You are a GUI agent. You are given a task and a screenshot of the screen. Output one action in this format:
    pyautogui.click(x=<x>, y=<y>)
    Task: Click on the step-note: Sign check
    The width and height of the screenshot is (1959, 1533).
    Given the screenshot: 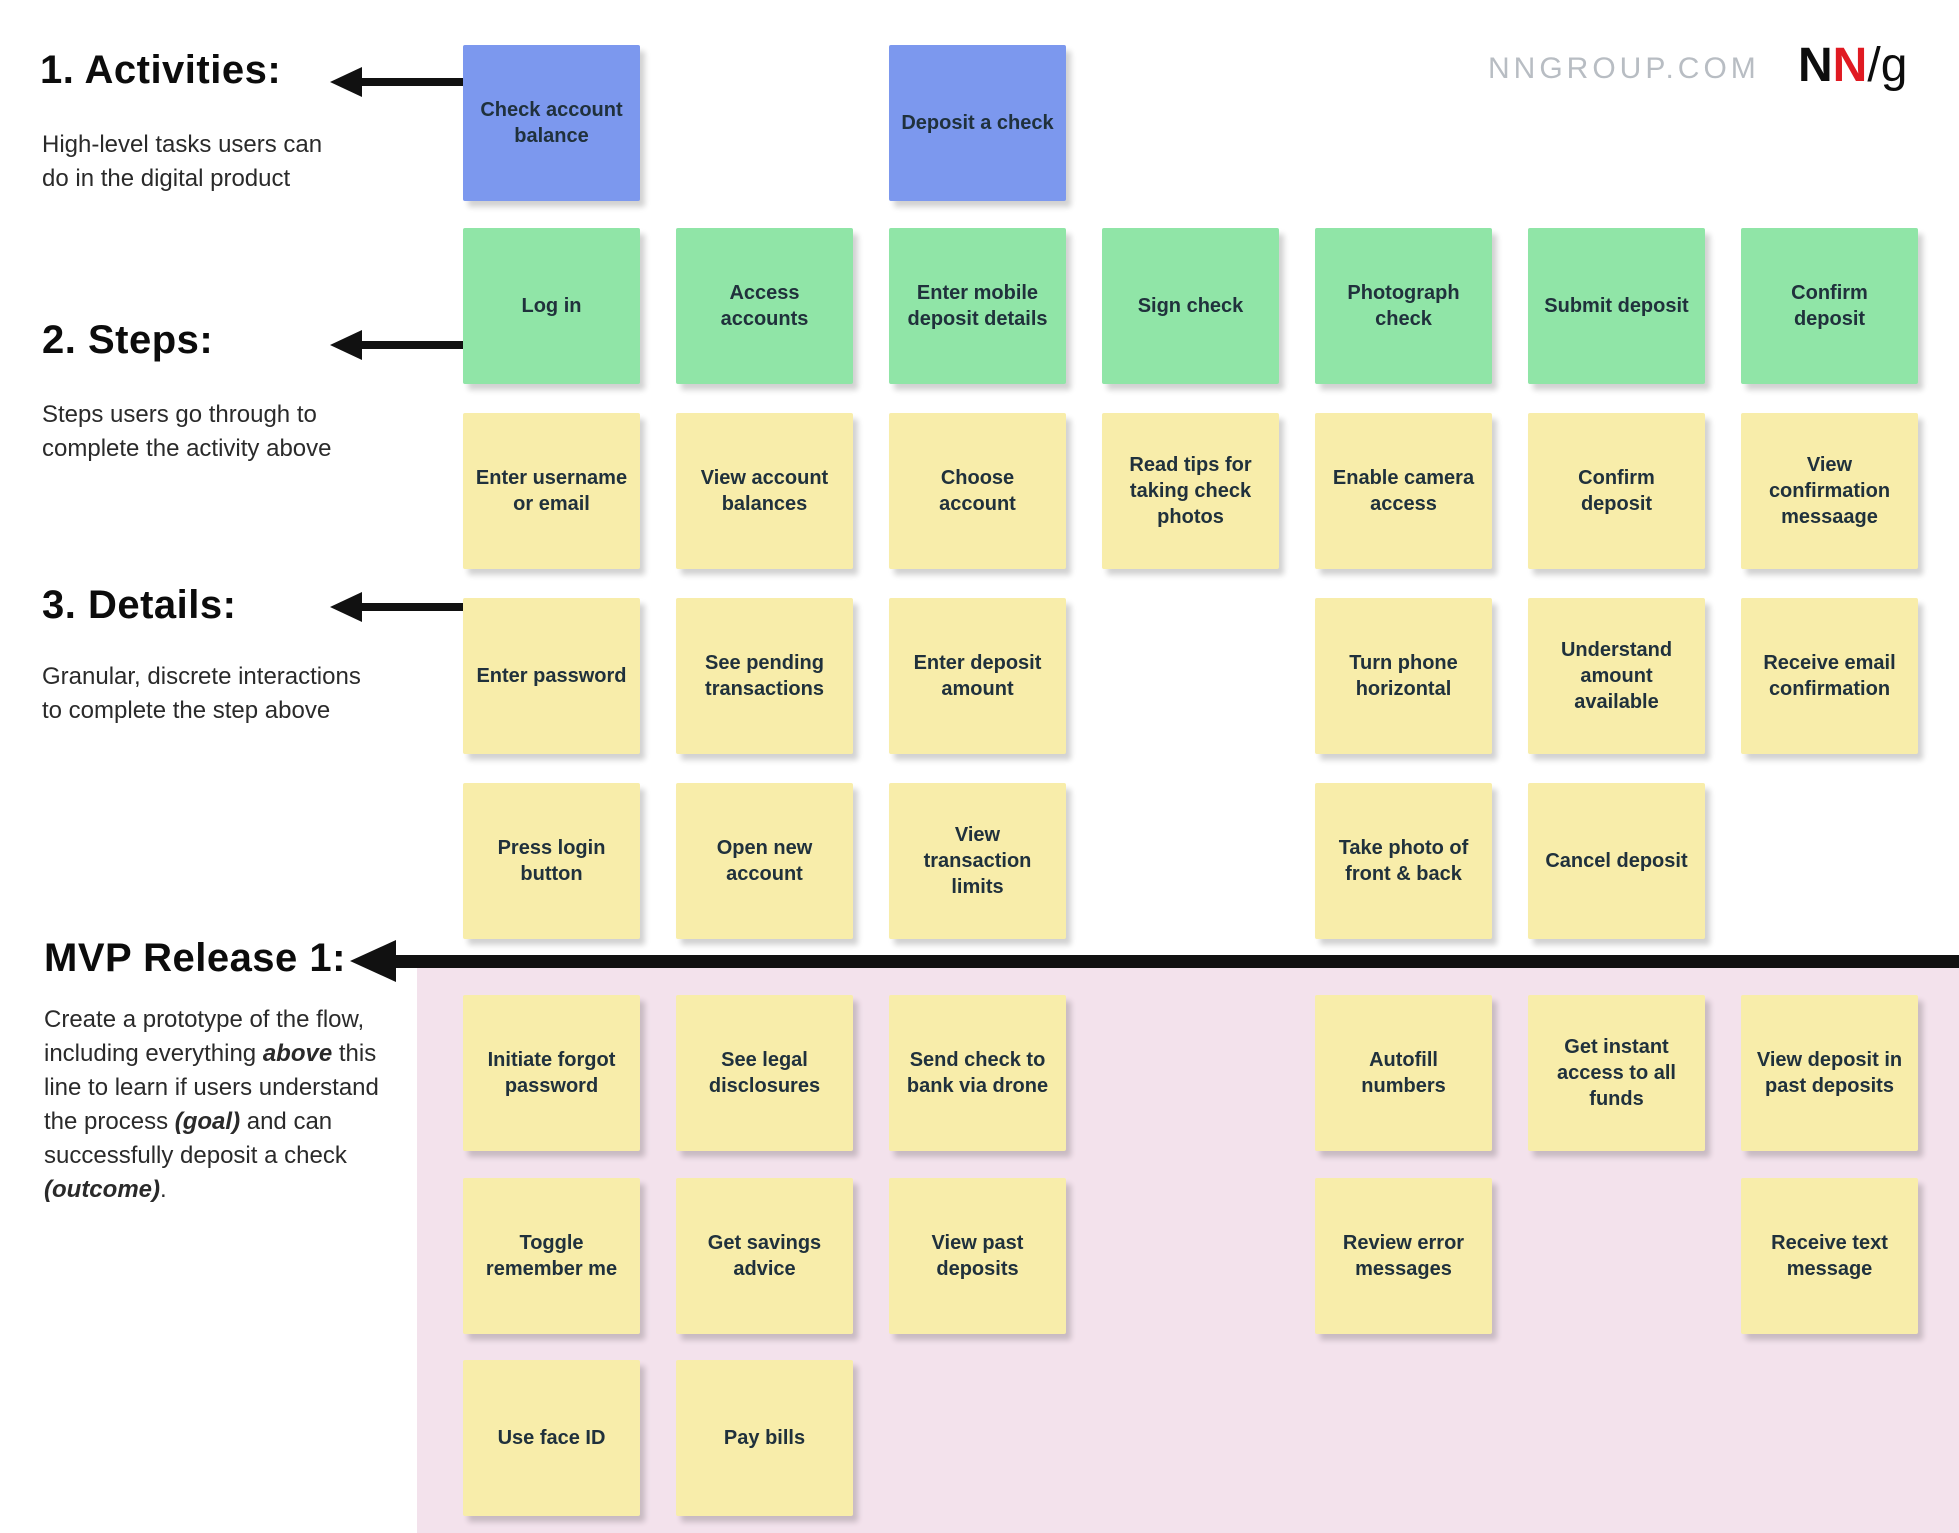 What is the action you would take?
    pyautogui.click(x=1190, y=306)
    